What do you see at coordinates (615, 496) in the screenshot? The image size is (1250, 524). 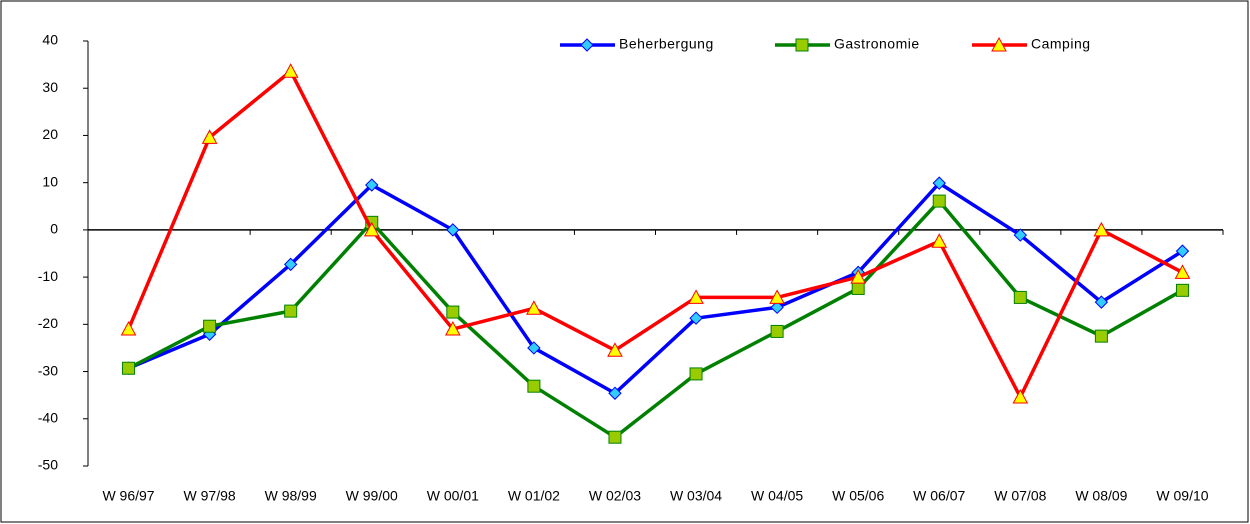 I see `x-tick-label: W 02/03` at bounding box center [615, 496].